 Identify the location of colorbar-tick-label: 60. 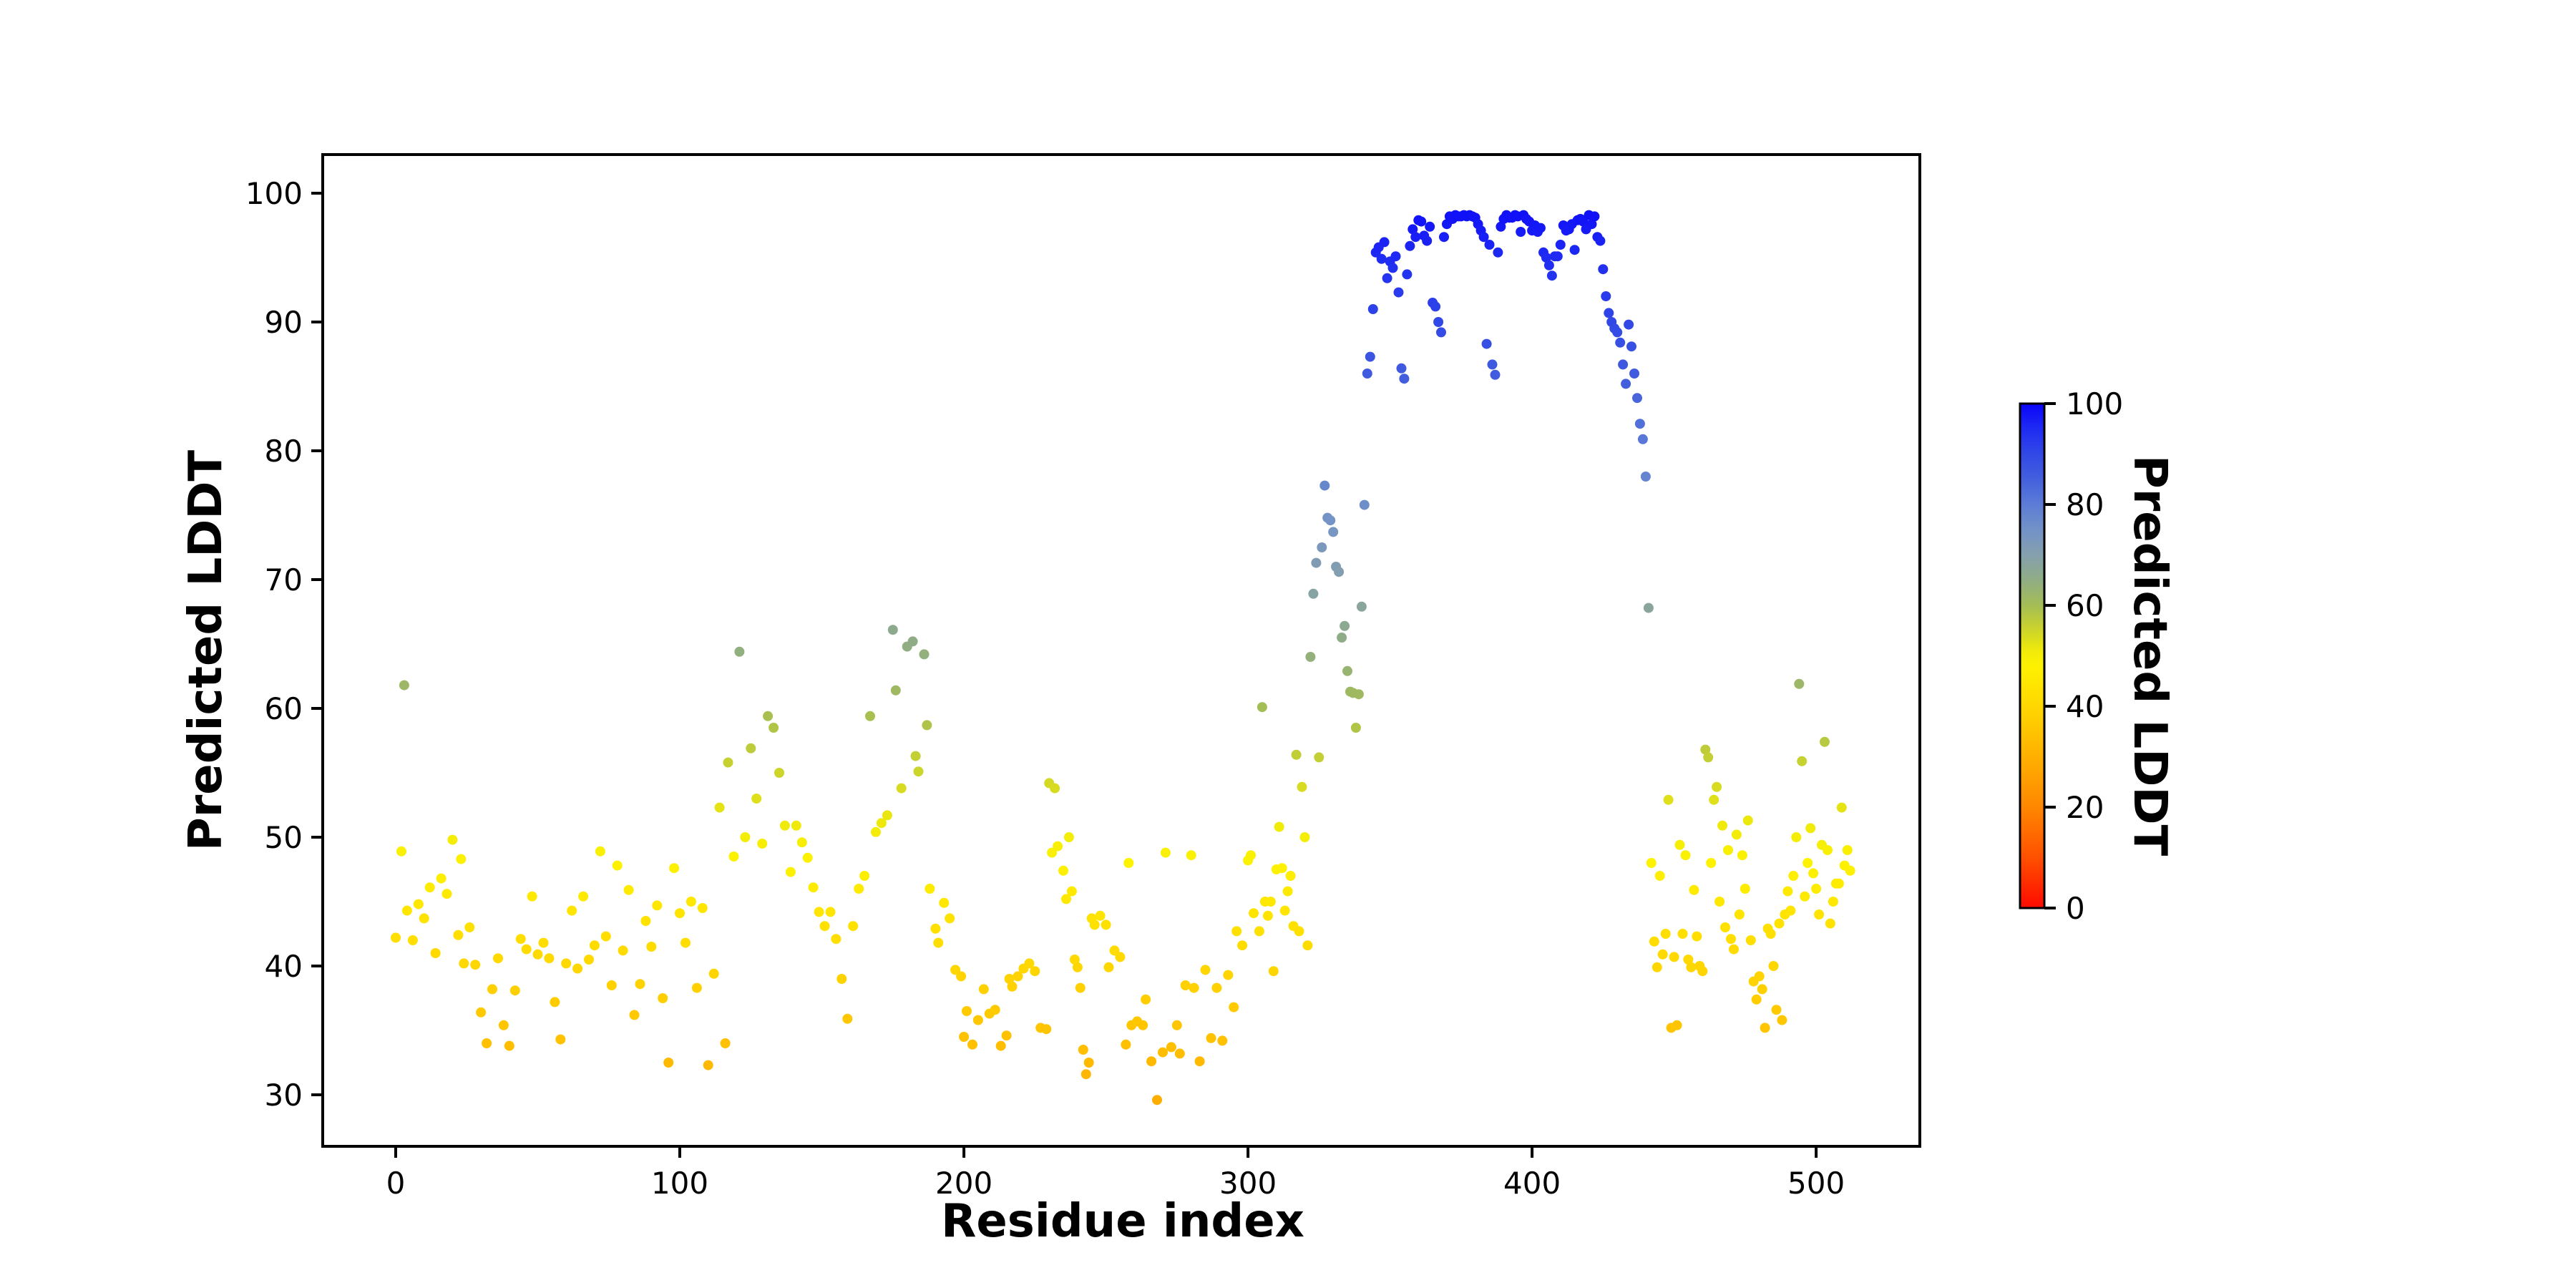
(2085, 605).